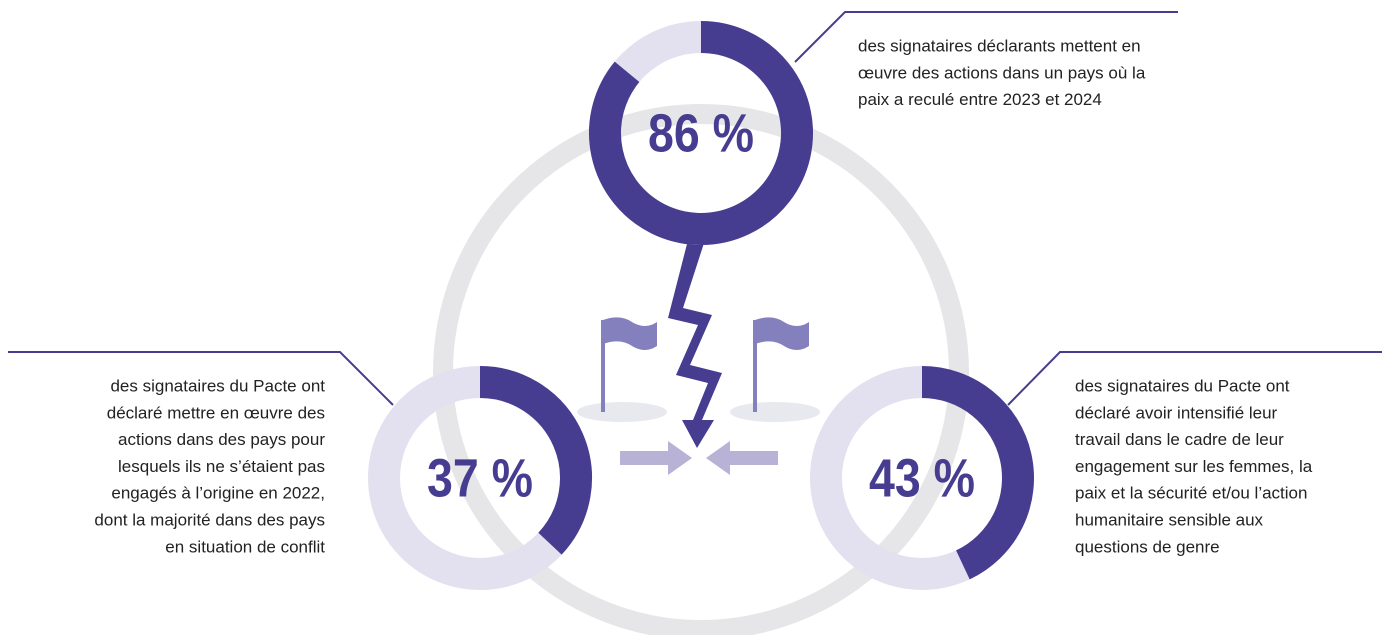 The image size is (1382, 635). I want to click on value-label: 43 %, so click(922, 478).